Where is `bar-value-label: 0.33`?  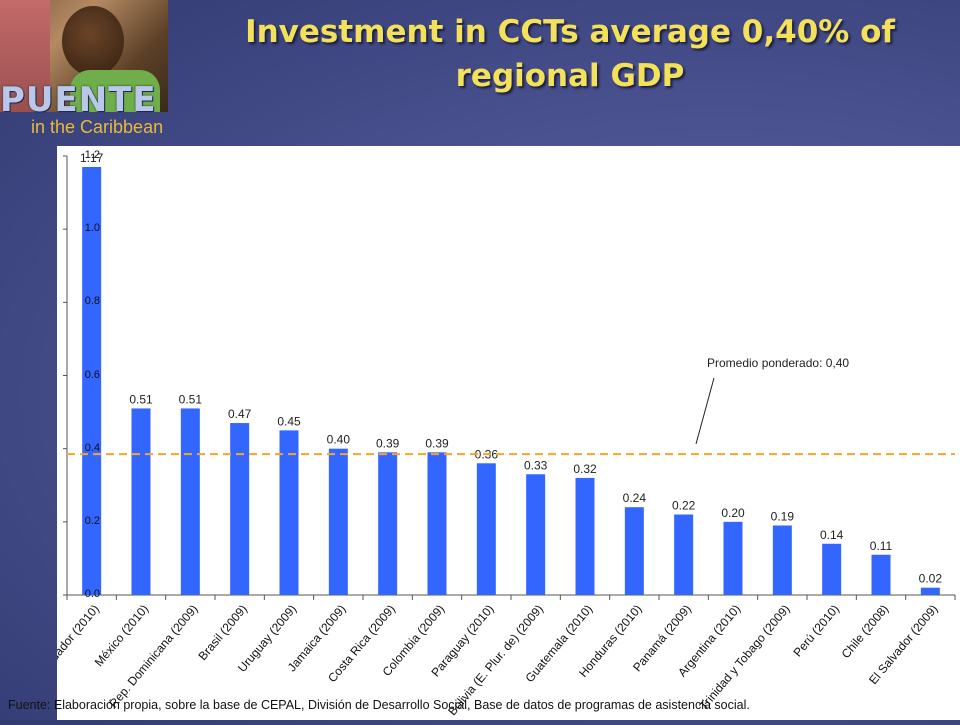 bar-value-label: 0.33 is located at coordinates (536, 465).